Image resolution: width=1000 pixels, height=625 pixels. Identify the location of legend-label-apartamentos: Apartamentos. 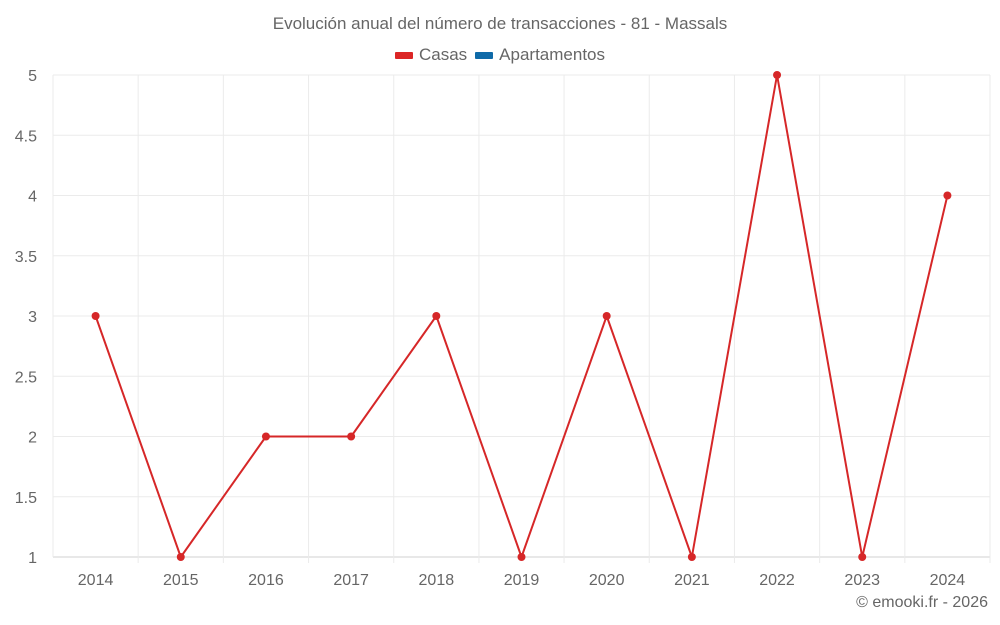
(552, 54).